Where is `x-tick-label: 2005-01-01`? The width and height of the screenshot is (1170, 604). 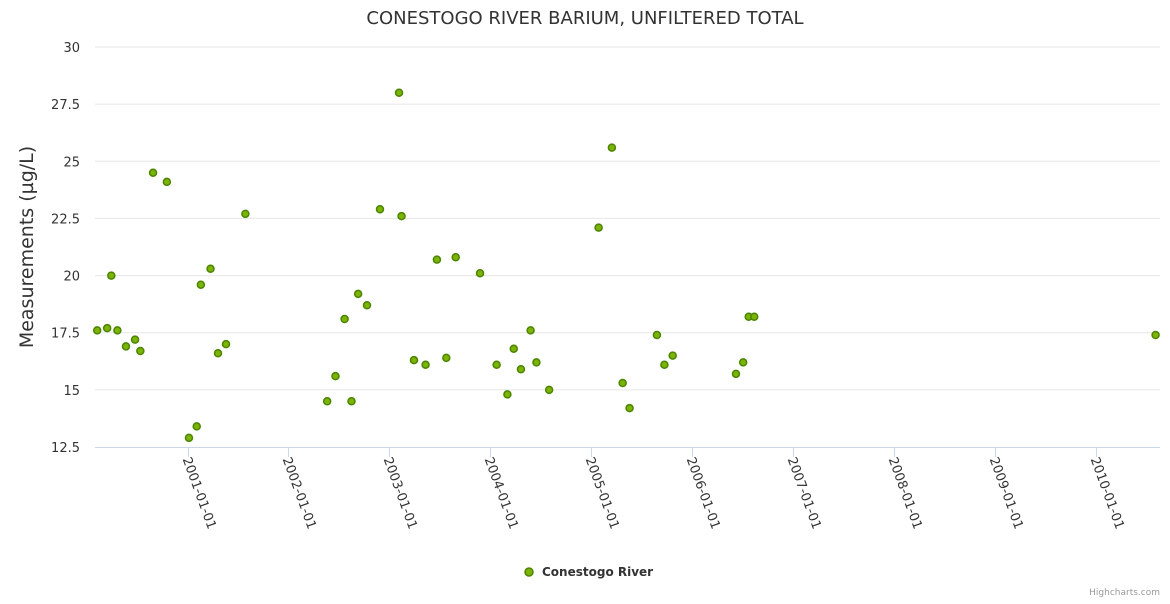 x-tick-label: 2005-01-01 is located at coordinates (602, 493).